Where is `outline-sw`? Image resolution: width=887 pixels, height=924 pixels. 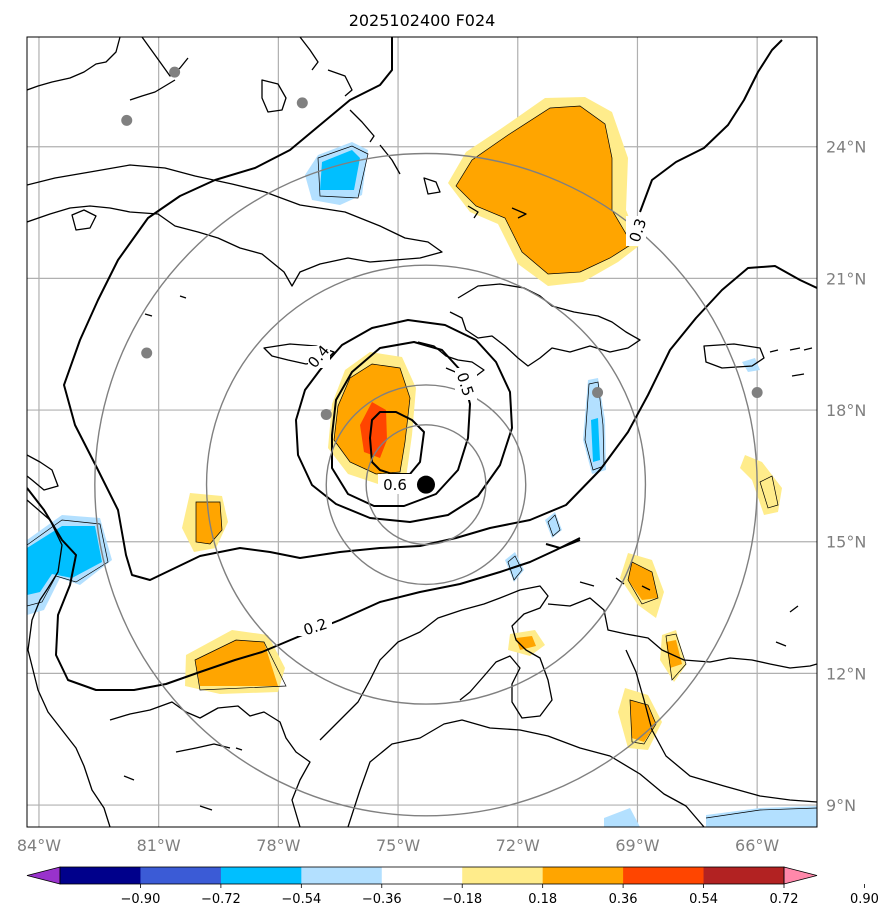 outline-sw is located at coordinates (240, 665).